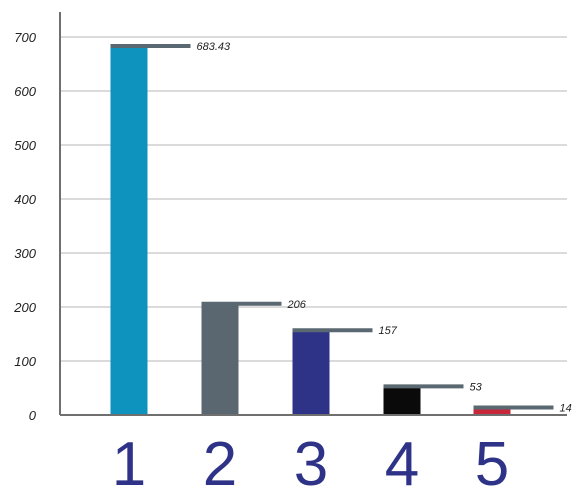 This screenshot has width=581, height=491. I want to click on y-tick-label: 700, so click(25, 37).